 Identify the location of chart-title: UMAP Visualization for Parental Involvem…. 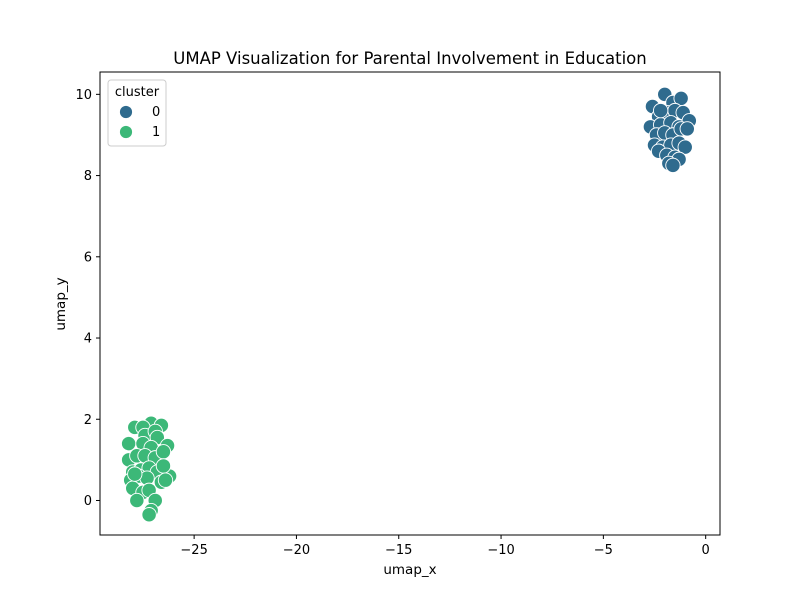
(409, 58).